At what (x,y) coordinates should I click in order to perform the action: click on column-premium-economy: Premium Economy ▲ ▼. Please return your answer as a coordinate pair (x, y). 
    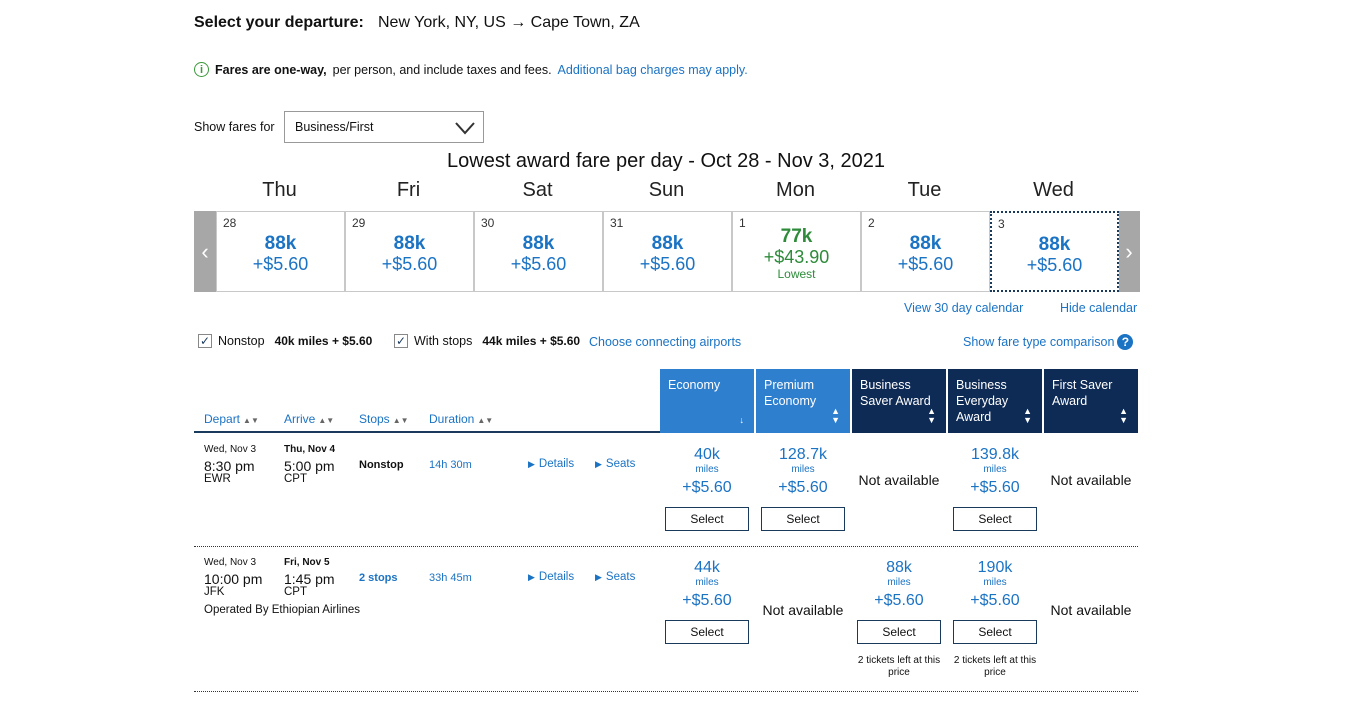
    Looking at the image, I should click on (803, 401).